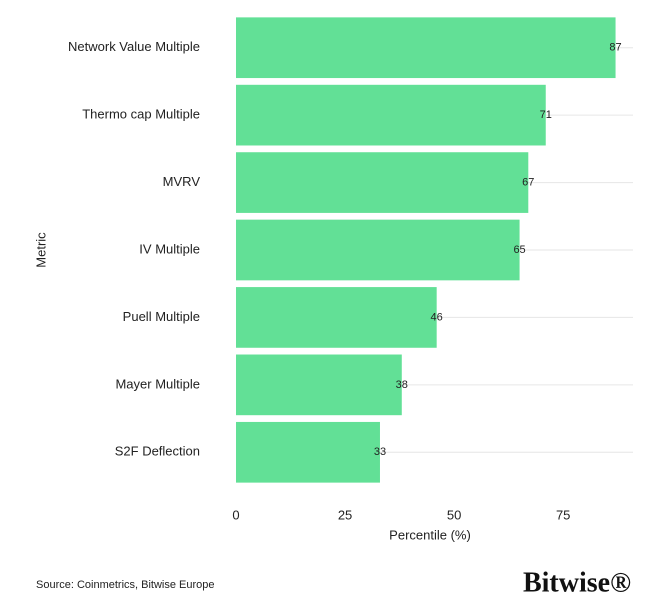  What do you see at coordinates (519, 250) in the screenshot?
I see `value-label: 65` at bounding box center [519, 250].